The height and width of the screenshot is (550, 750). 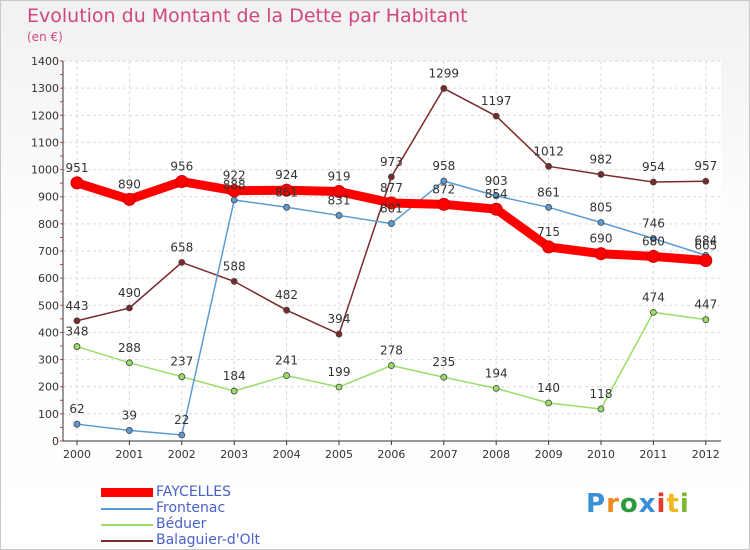 What do you see at coordinates (443, 166) in the screenshot?
I see `data-label: 958` at bounding box center [443, 166].